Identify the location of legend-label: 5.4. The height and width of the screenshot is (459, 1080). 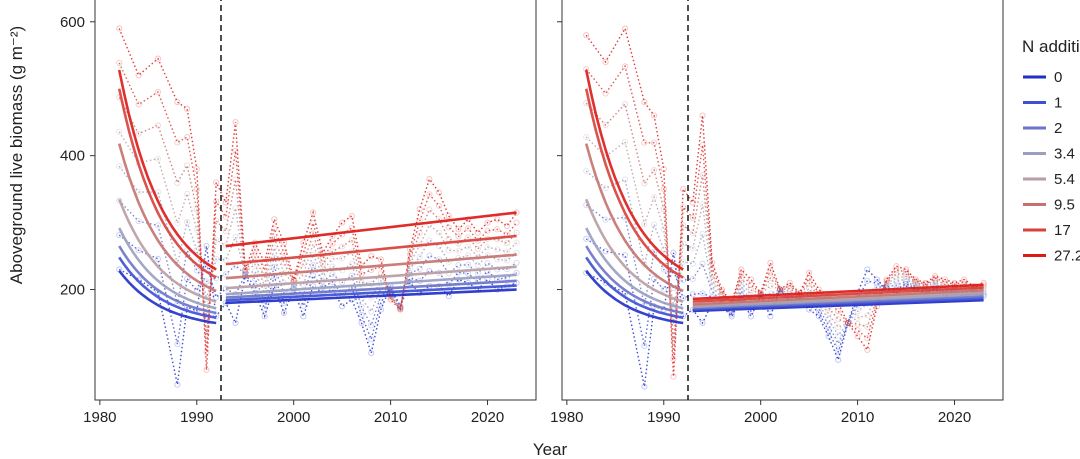
(1064, 179).